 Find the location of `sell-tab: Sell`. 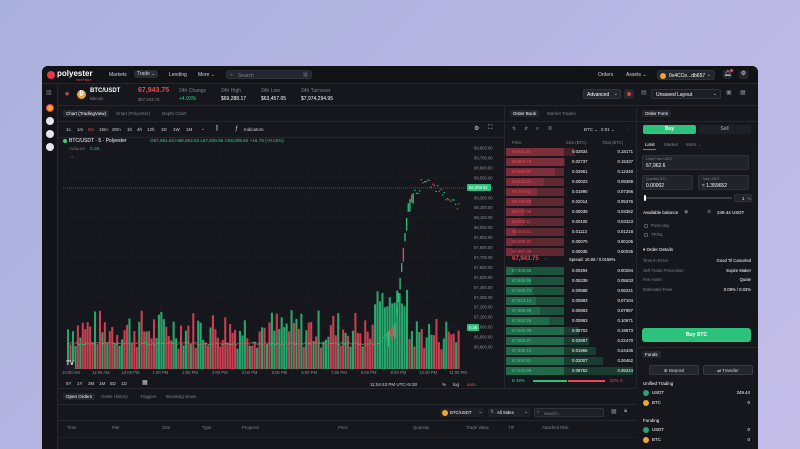

sell-tab: Sell is located at coordinates (724, 129).